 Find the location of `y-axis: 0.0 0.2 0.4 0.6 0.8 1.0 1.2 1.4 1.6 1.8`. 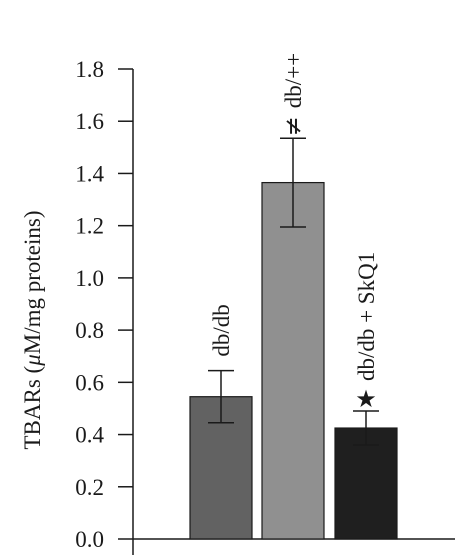

y-axis: 0.0 0.2 0.4 0.6 0.8 1.0 1.2 1.4 1.6 1.8 is located at coordinates (104, 306).